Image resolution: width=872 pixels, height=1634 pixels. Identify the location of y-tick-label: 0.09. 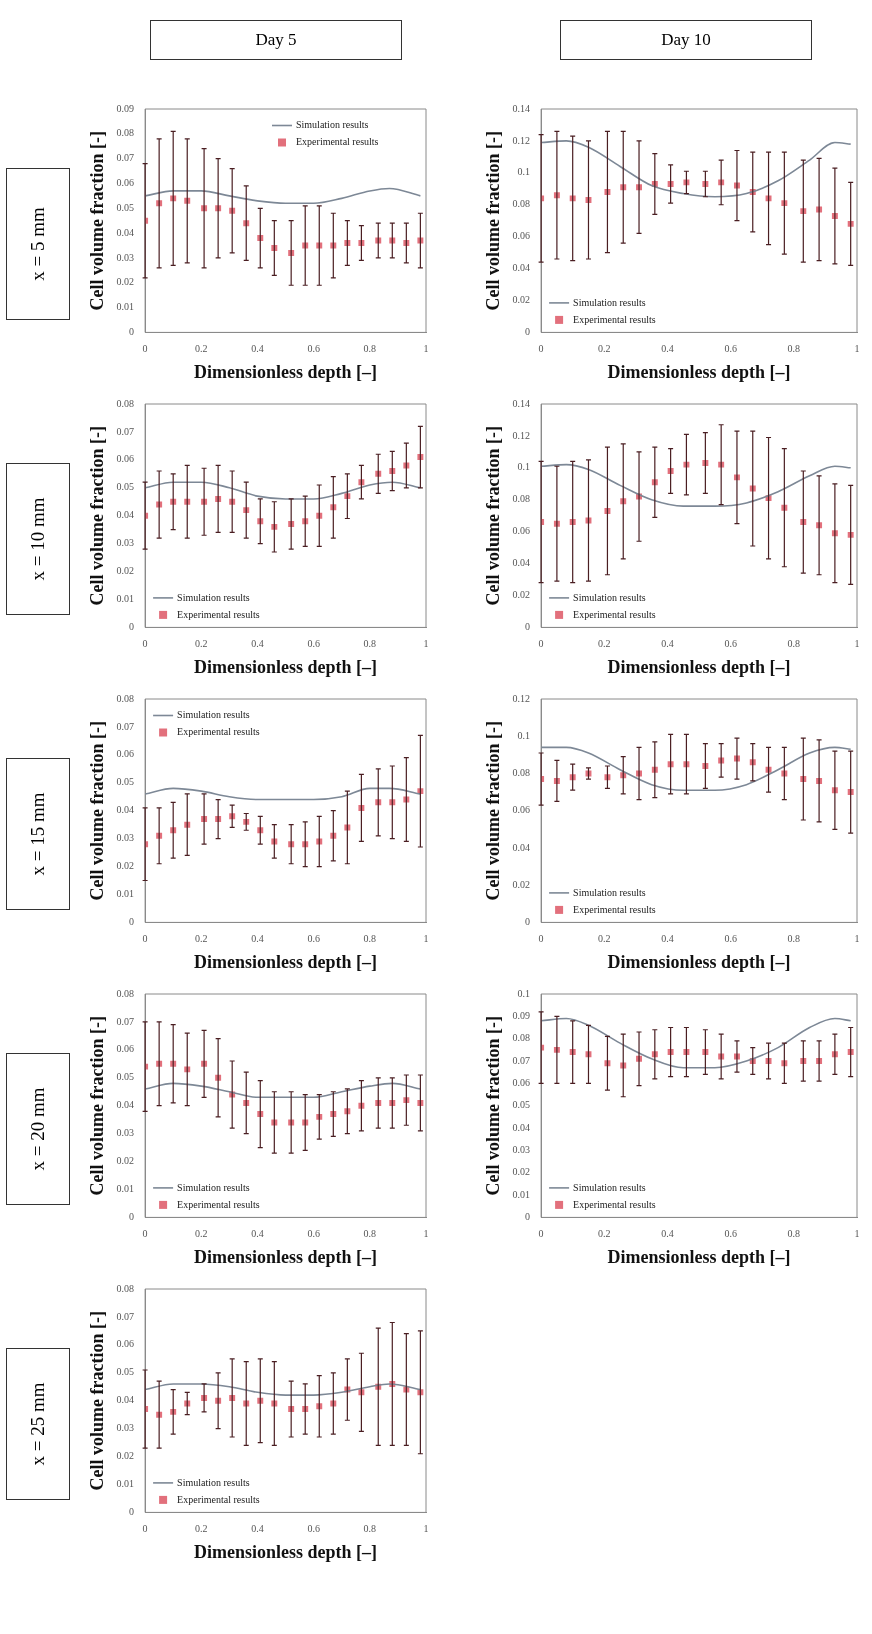
(125, 108).